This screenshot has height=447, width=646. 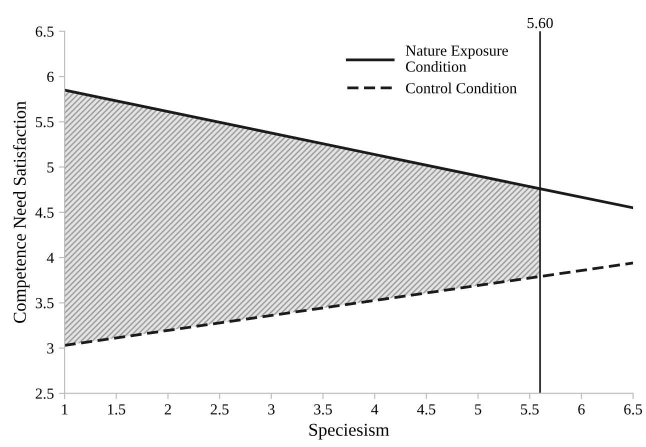 I want to click on x-tick-label: 1, so click(x=65, y=409).